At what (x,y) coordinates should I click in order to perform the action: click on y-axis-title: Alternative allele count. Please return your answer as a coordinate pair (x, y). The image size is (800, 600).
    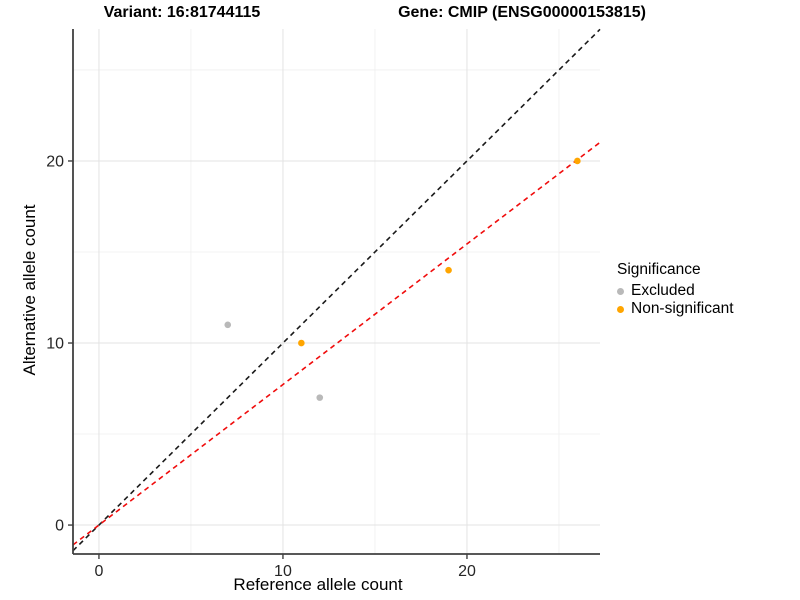
    Looking at the image, I should click on (29, 290).